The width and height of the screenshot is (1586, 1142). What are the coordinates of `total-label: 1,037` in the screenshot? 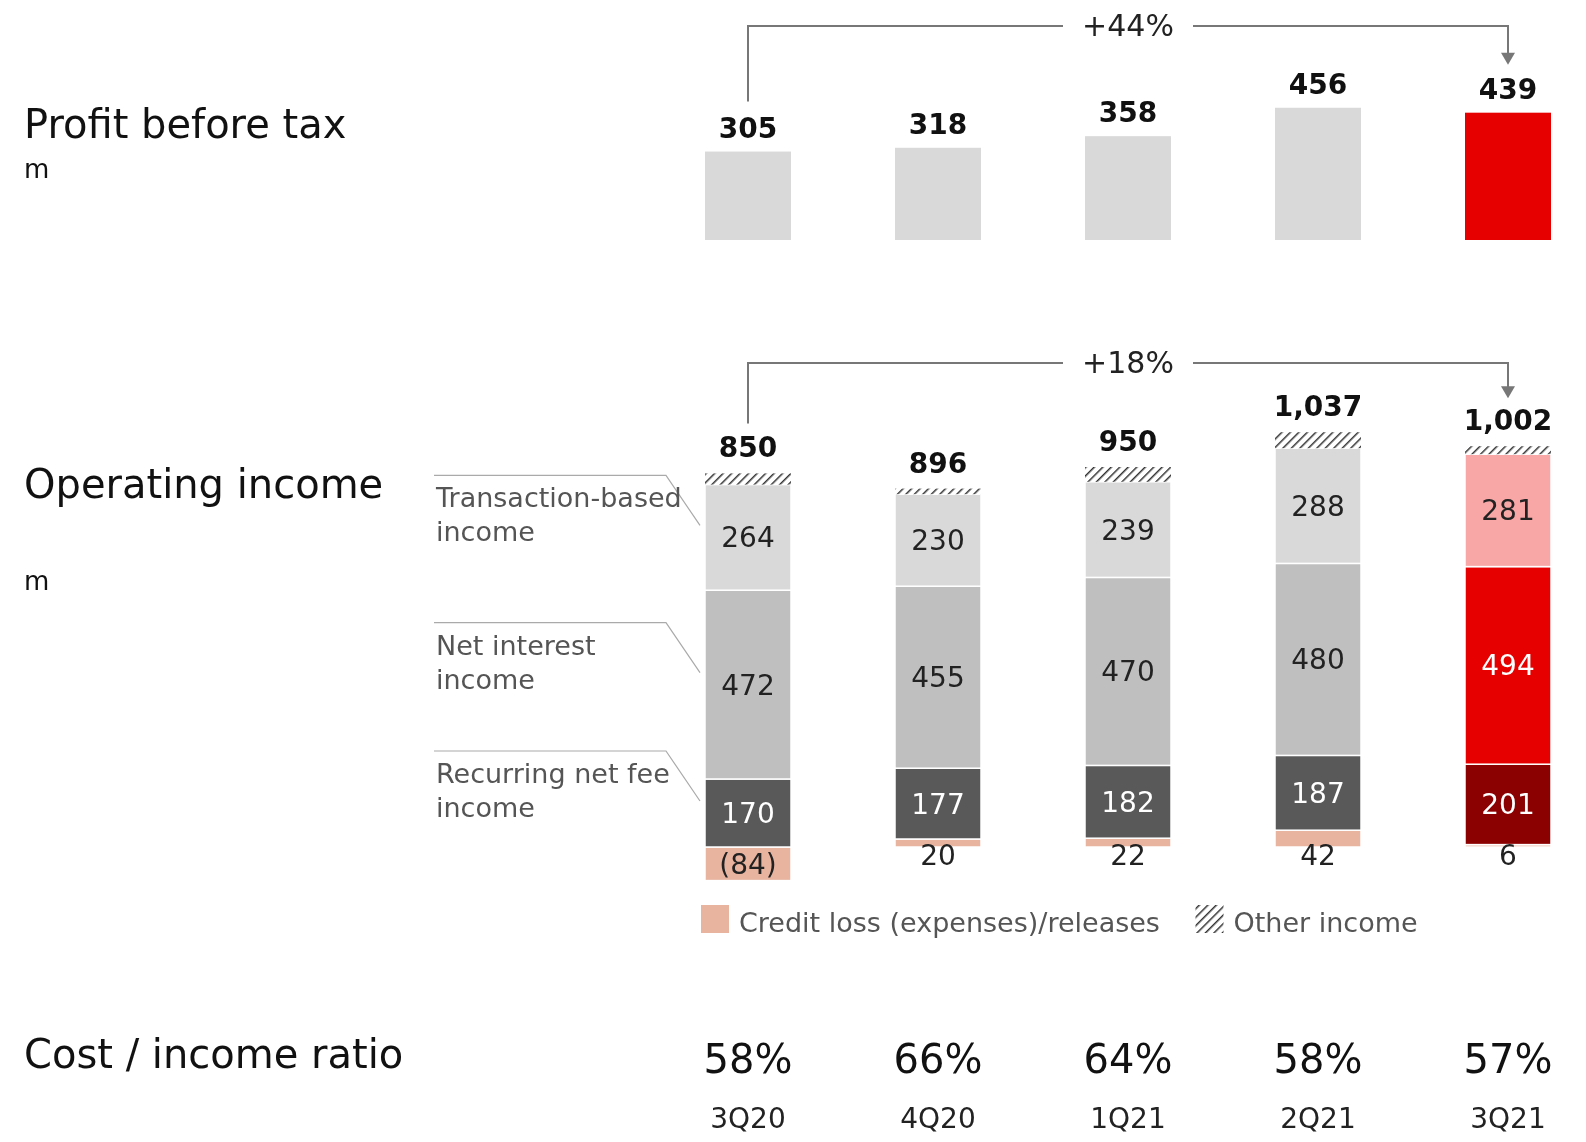 It's located at (1318, 407).